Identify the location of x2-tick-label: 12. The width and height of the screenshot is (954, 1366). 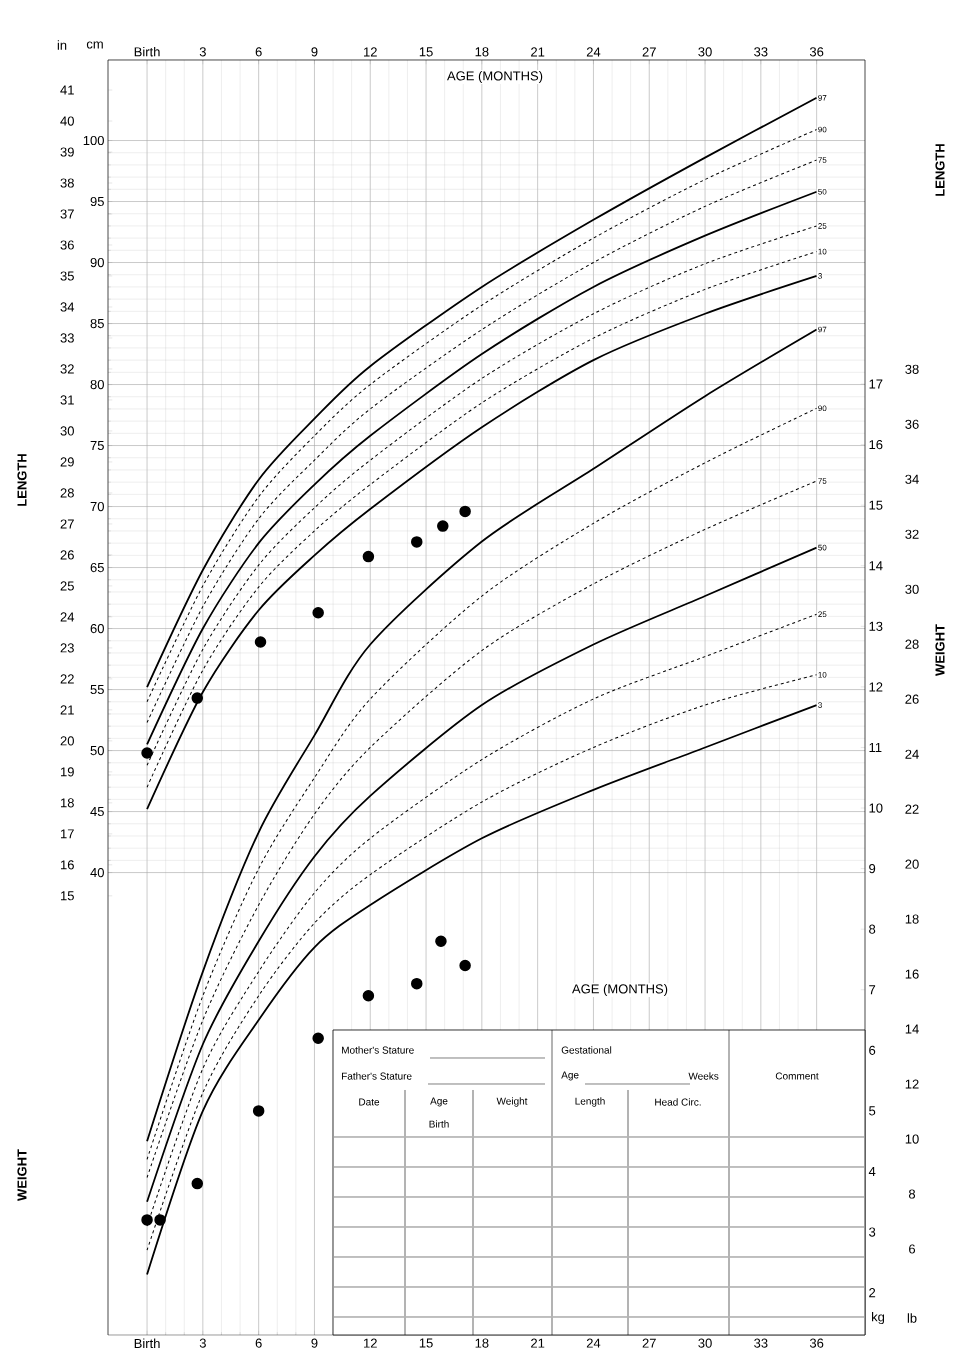
(370, 52).